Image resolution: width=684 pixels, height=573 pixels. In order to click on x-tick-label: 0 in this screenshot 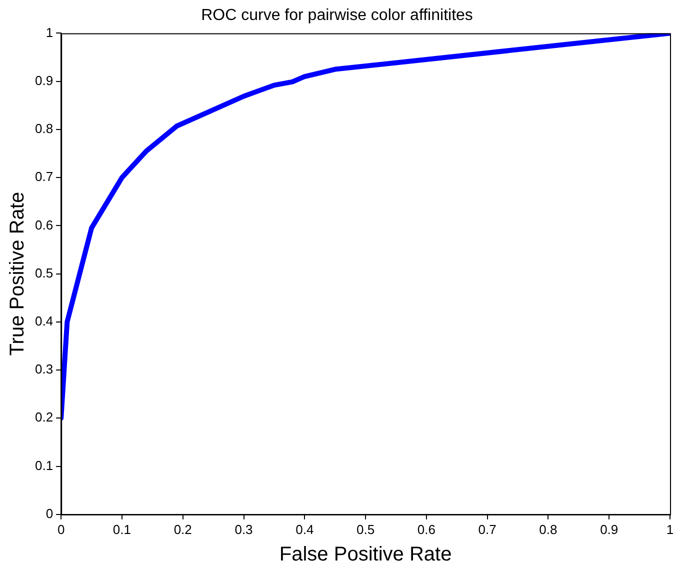, I will do `click(61, 529)`.